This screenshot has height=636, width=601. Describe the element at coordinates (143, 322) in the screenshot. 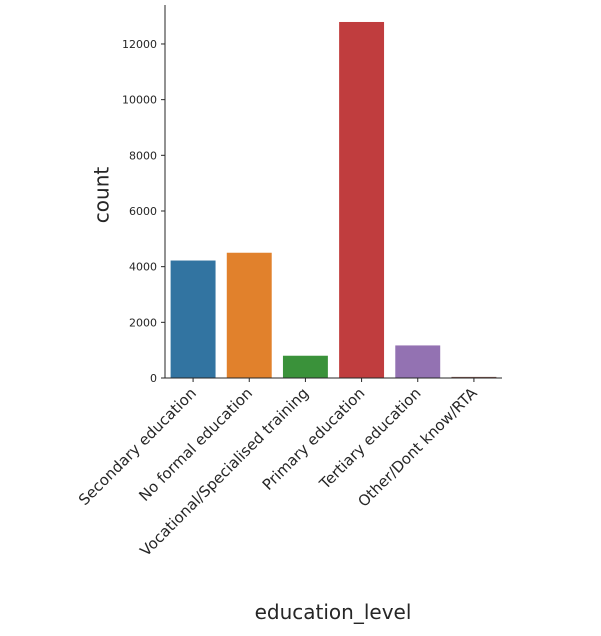

I see `y-tick-label-1: 2000` at that location.